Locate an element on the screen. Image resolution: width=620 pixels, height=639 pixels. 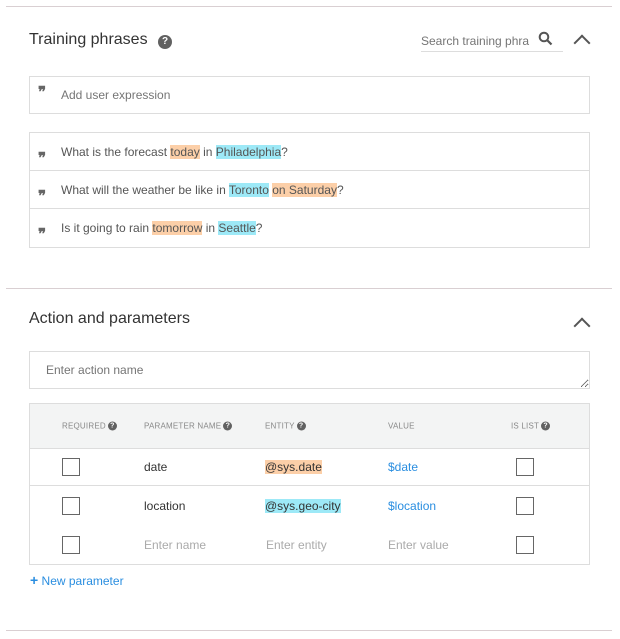
entity-annotation: on Saturday is located at coordinates (304, 190).